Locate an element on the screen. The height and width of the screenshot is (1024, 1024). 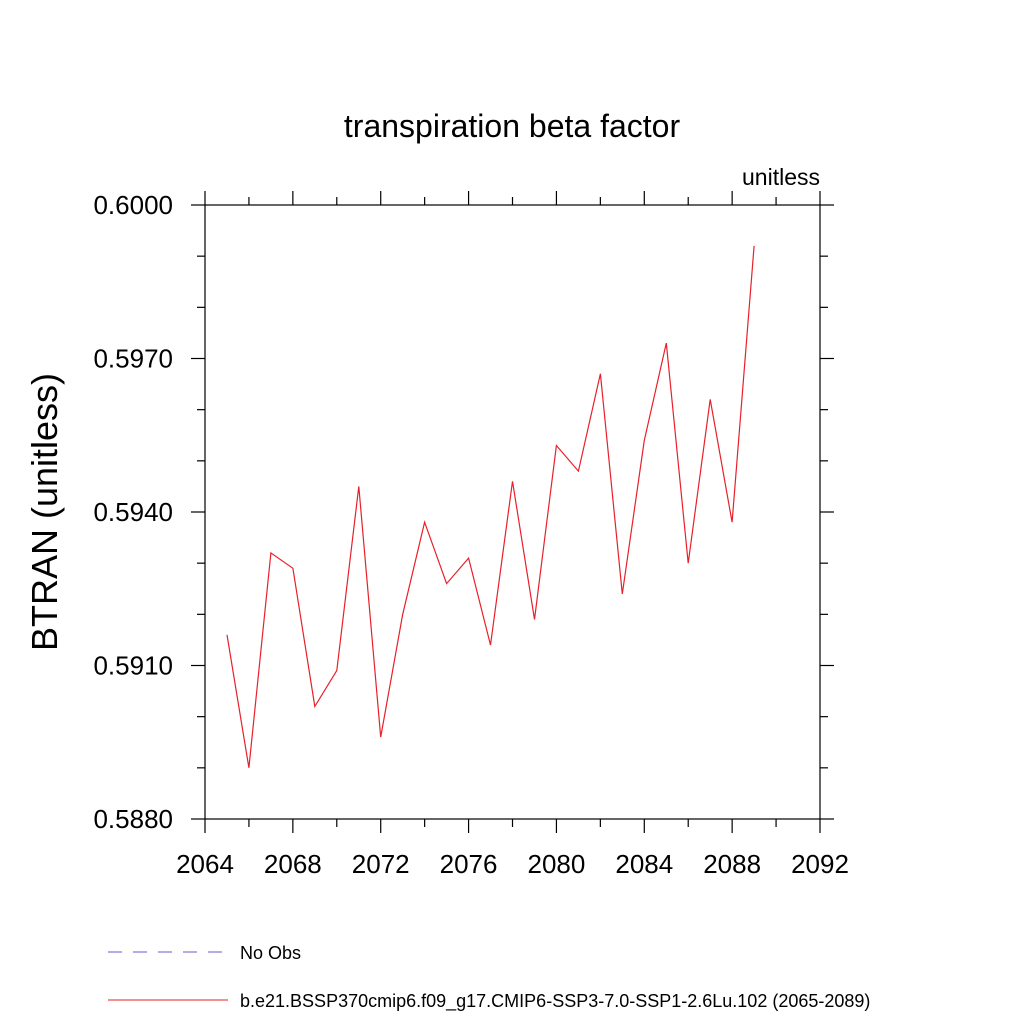
y-tick-label: 0.5880 is located at coordinates (133, 819).